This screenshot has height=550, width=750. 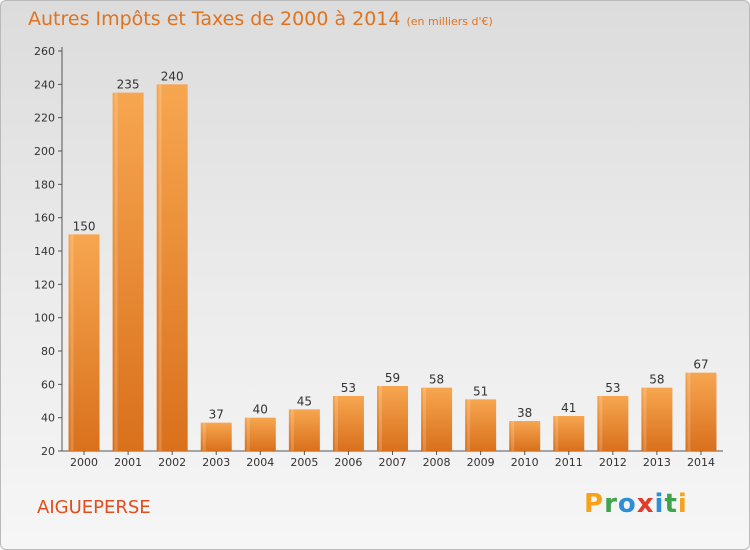 What do you see at coordinates (44, 218) in the screenshot?
I see `y-tick-label: 160` at bounding box center [44, 218].